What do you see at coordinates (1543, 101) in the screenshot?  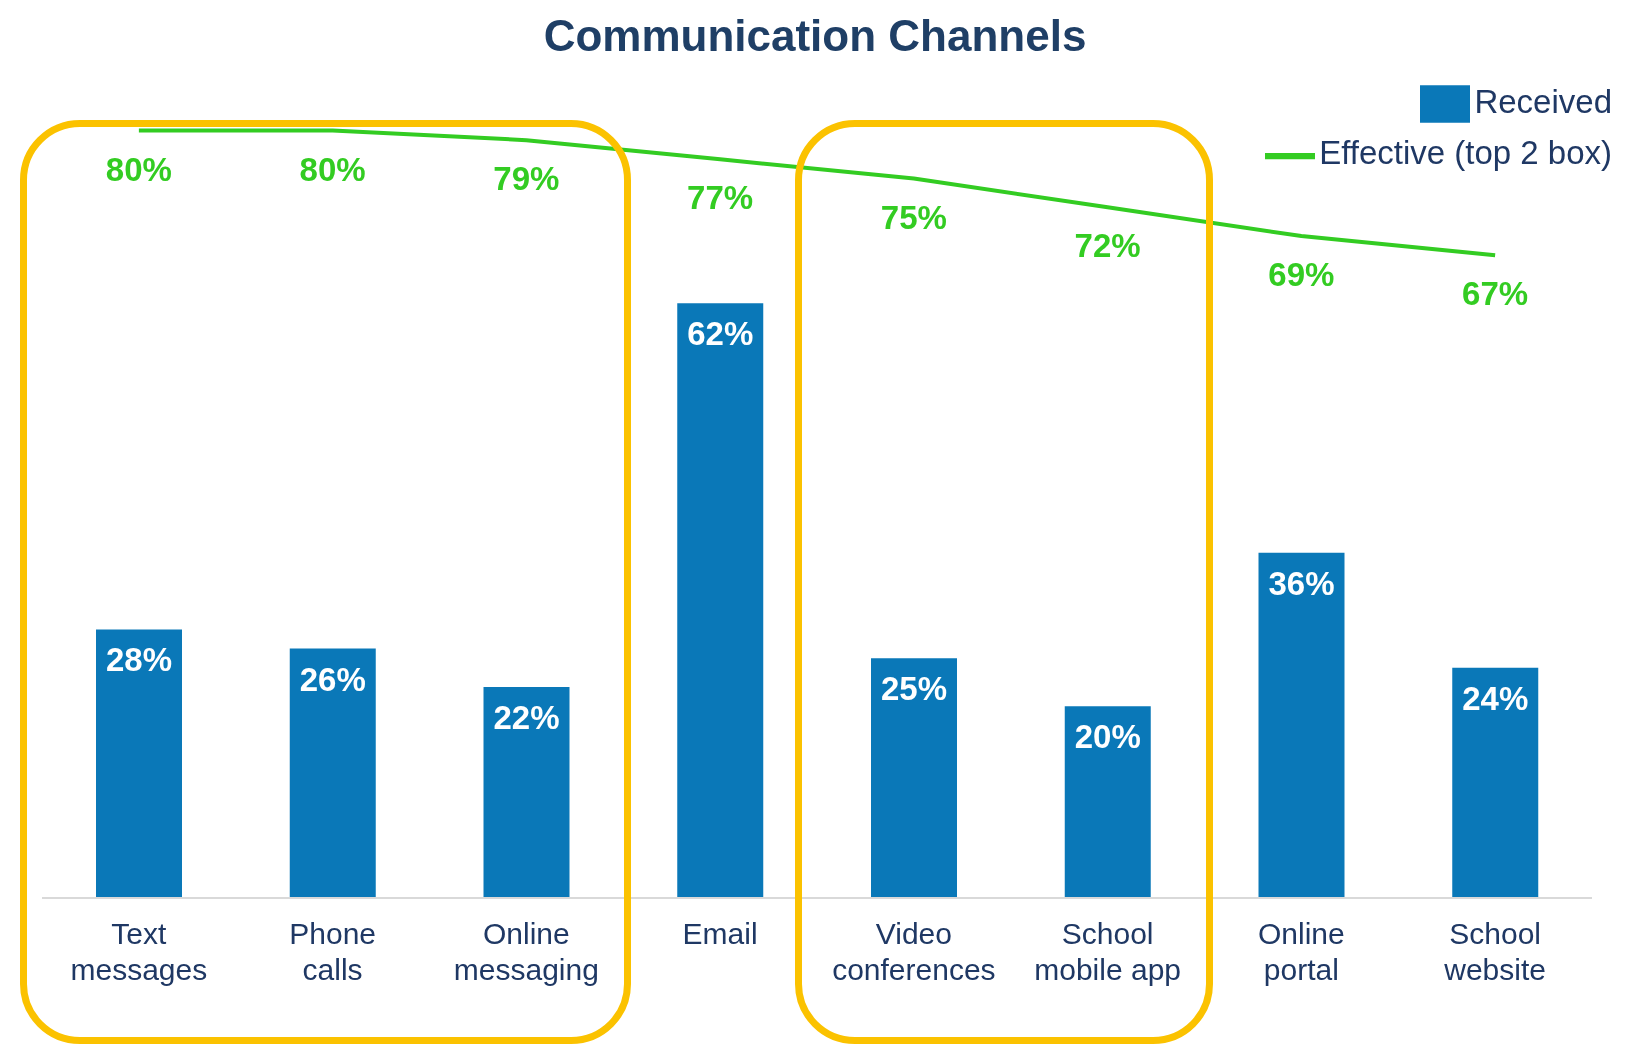 I see `legend-label: Received` at bounding box center [1543, 101].